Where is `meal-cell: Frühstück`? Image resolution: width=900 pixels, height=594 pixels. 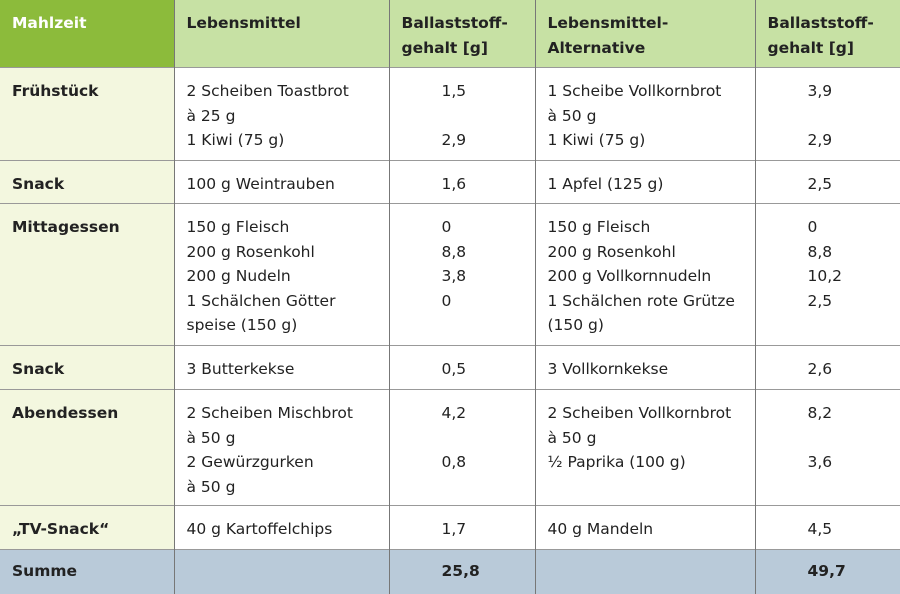 meal-cell: Frühstück is located at coordinates (87, 114).